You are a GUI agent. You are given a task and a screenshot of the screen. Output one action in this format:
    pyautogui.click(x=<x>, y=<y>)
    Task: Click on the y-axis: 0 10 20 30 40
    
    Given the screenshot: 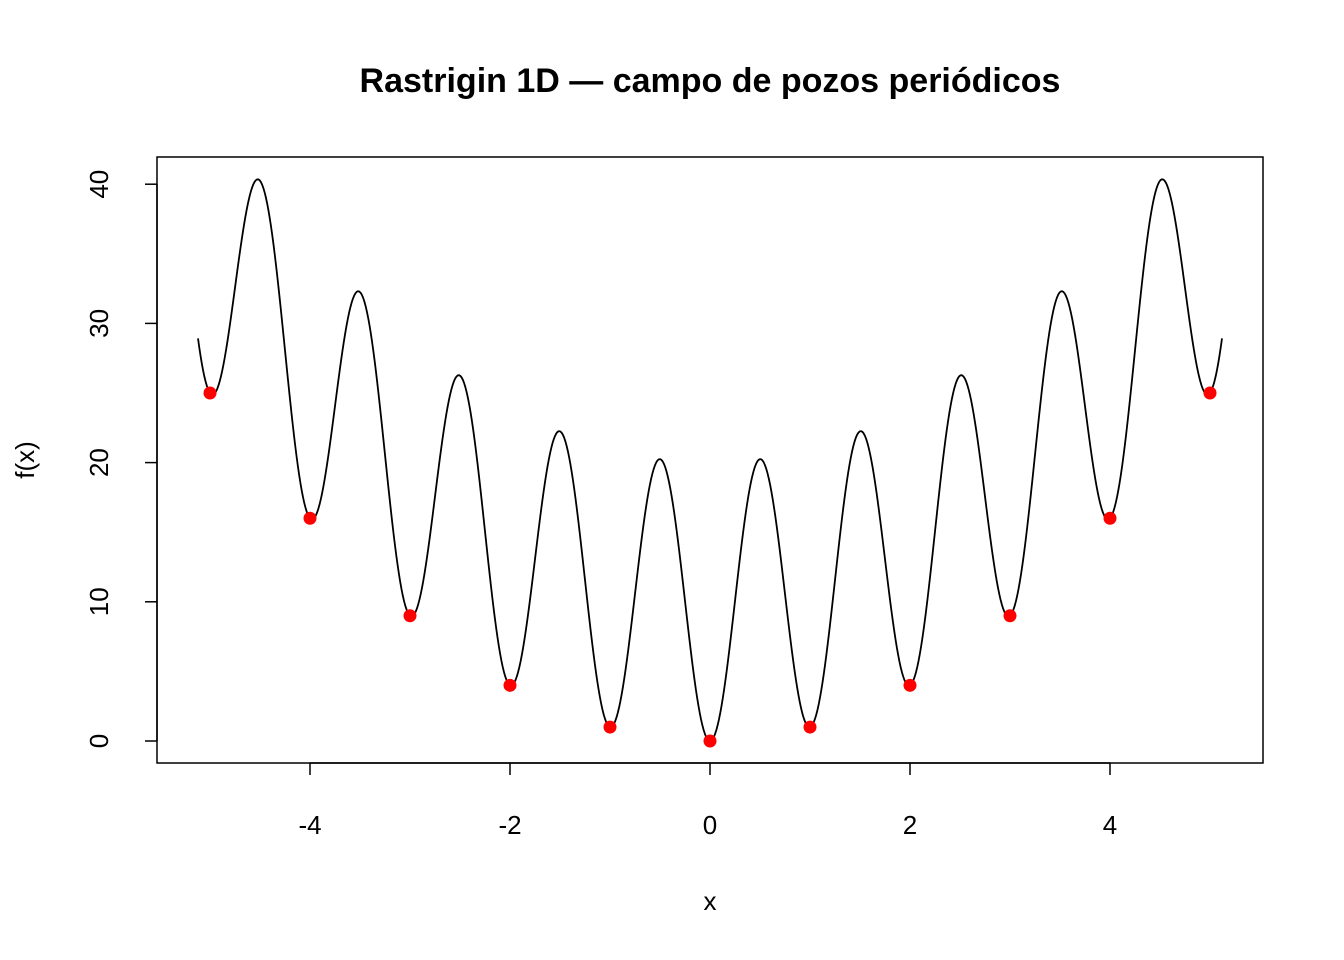 What is the action you would take?
    pyautogui.click(x=121, y=459)
    